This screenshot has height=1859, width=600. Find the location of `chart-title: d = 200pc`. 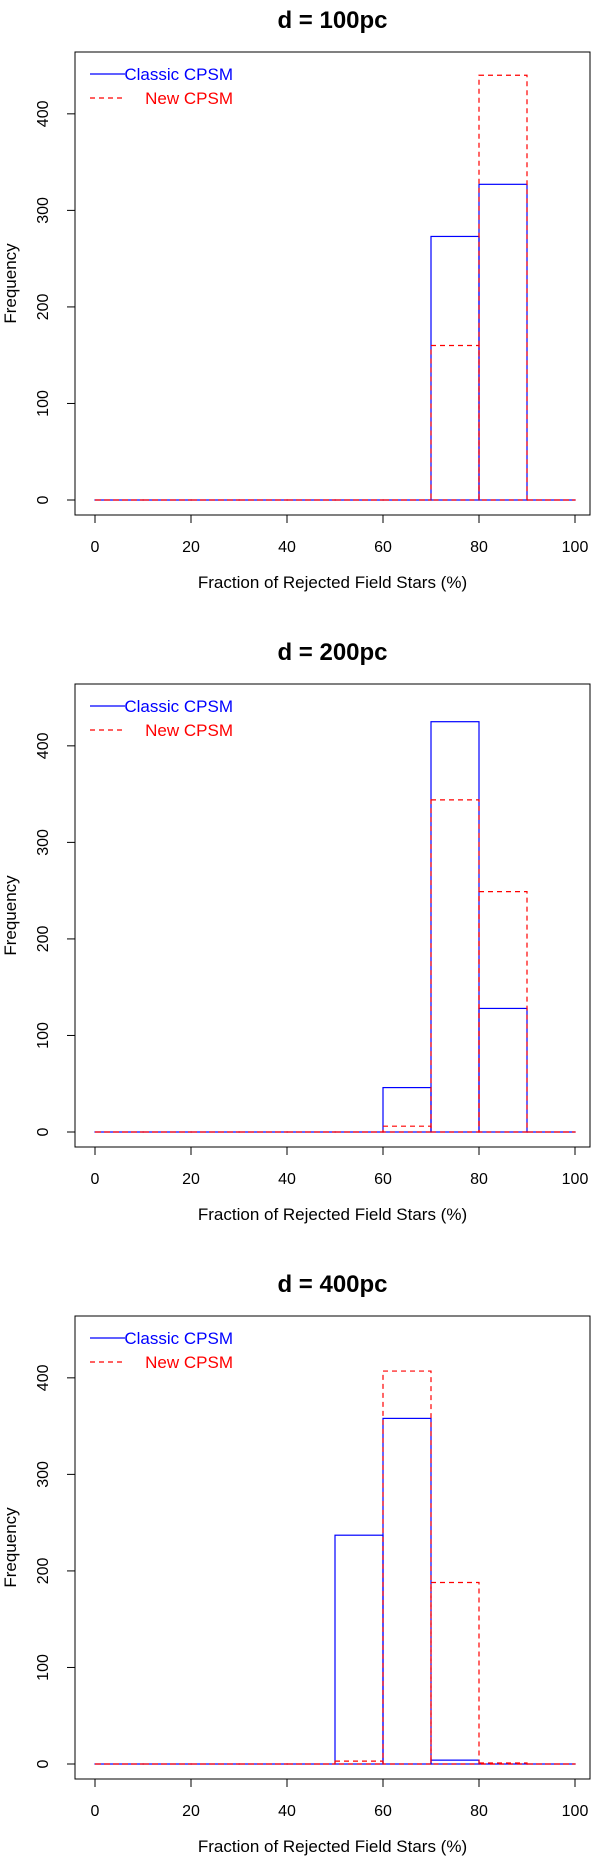

chart-title: d = 200pc is located at coordinates (332, 652).